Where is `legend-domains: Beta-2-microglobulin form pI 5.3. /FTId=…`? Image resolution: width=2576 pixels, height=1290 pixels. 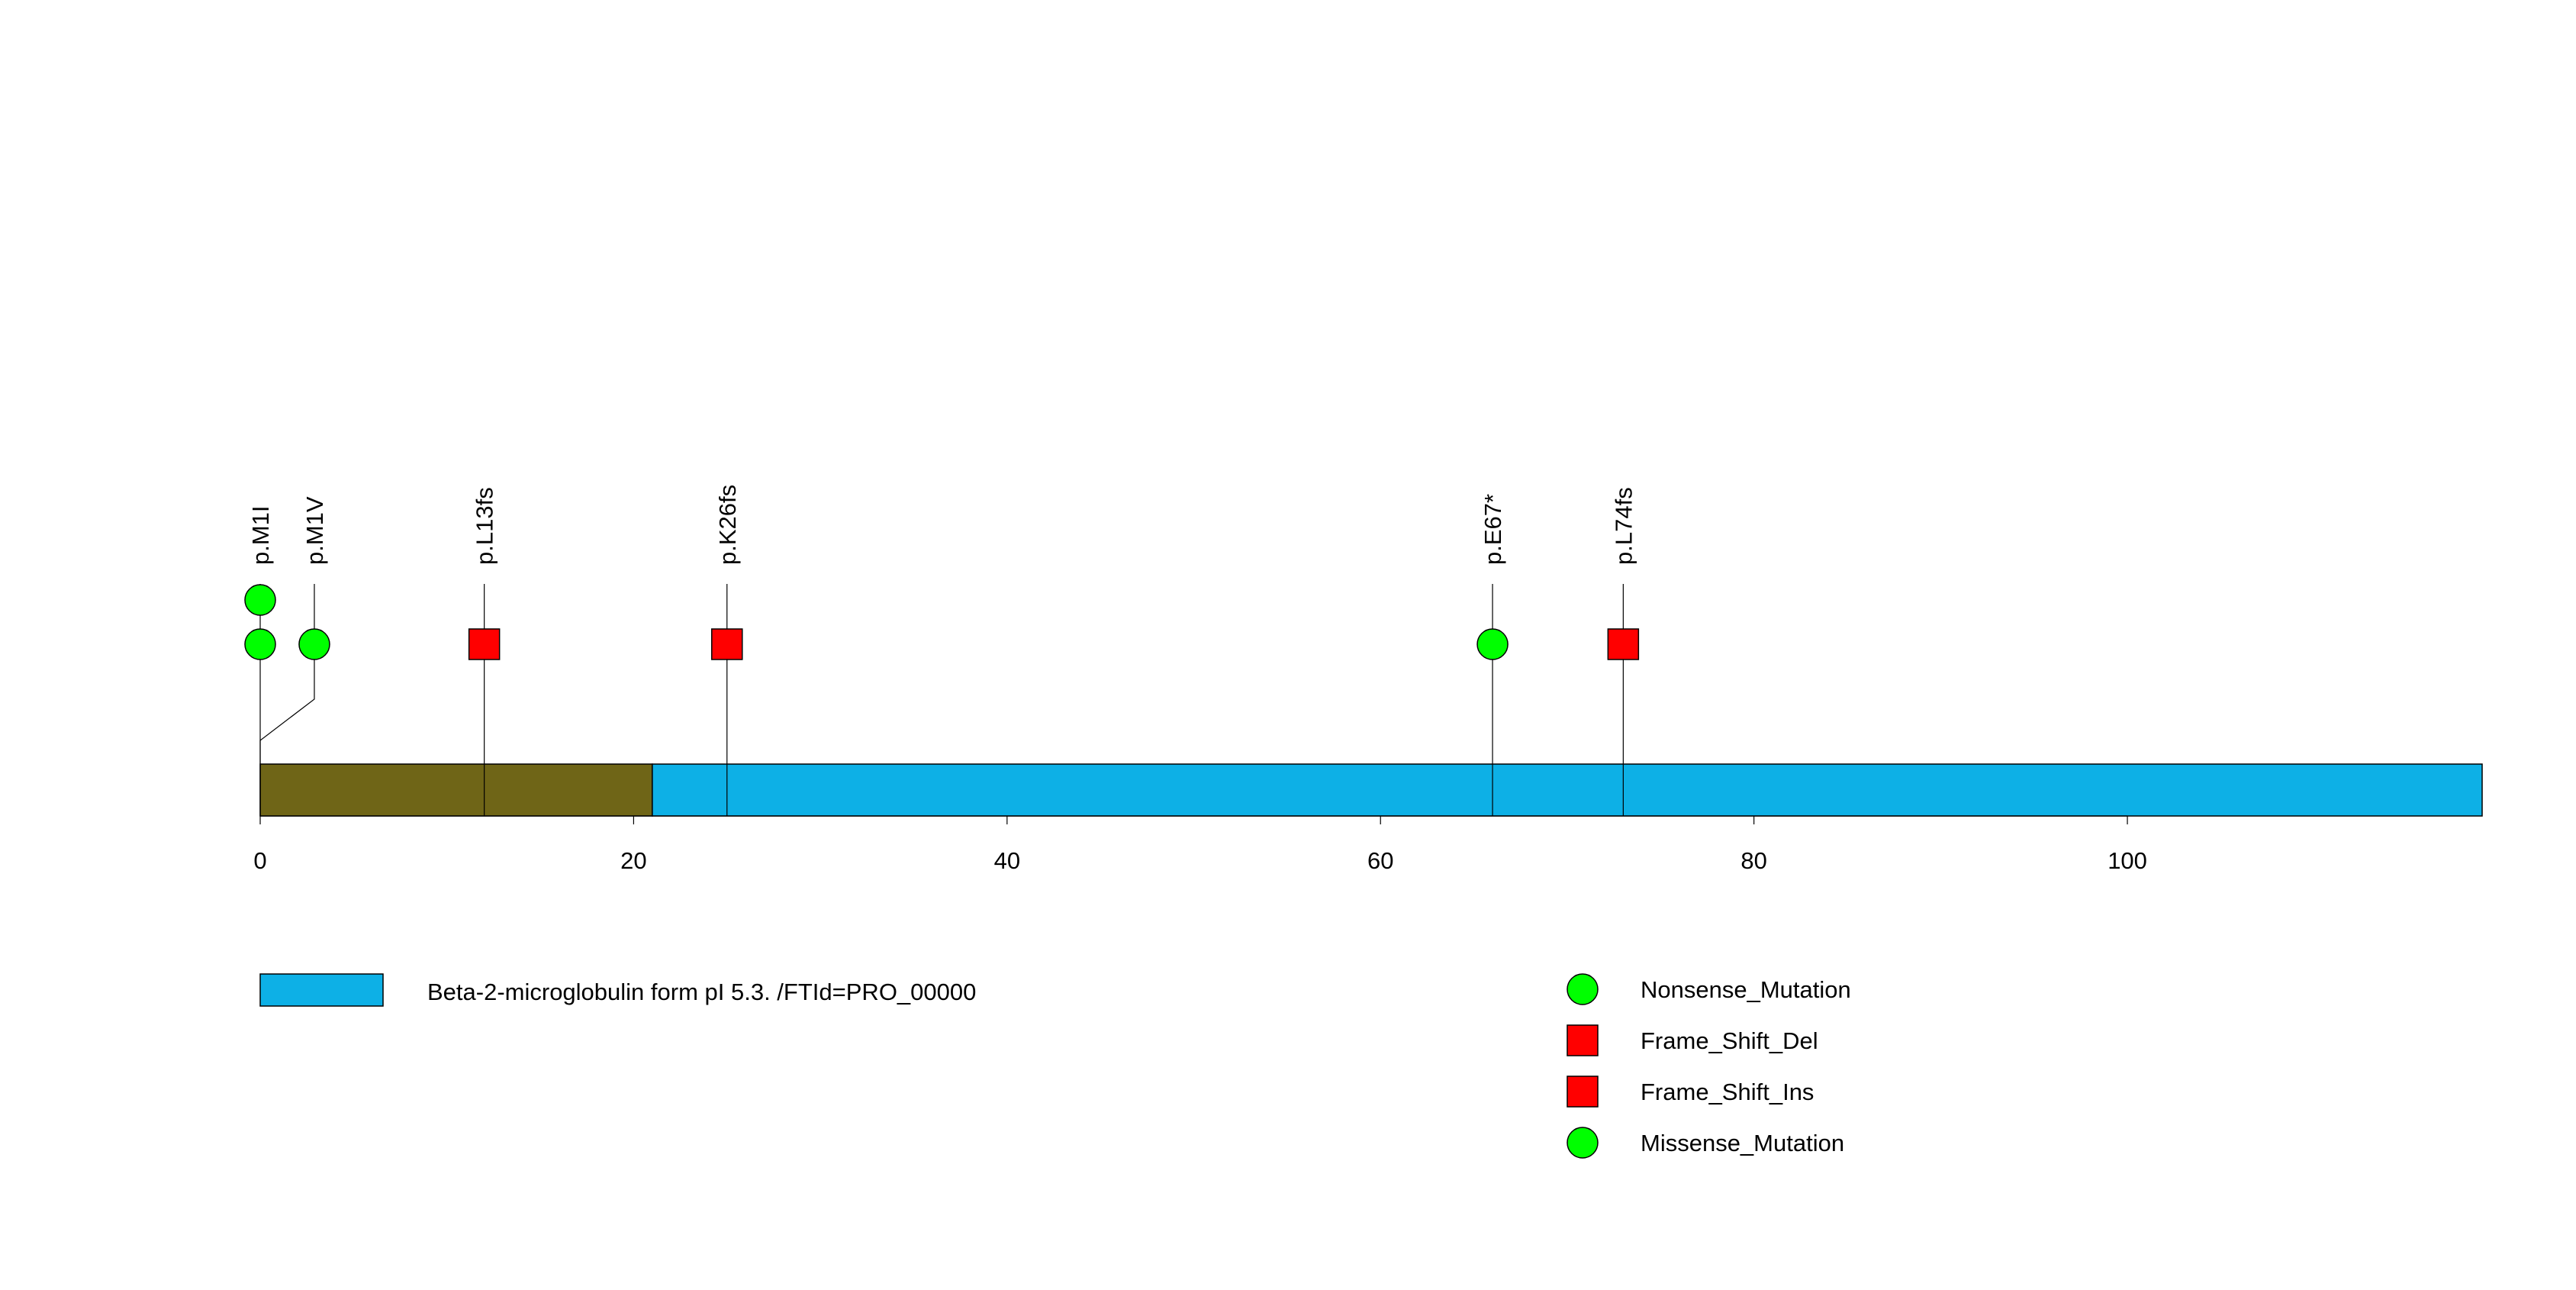
legend-domains: Beta-2-microglobulin form pI 5.3. /FTId=… is located at coordinates (617, 990).